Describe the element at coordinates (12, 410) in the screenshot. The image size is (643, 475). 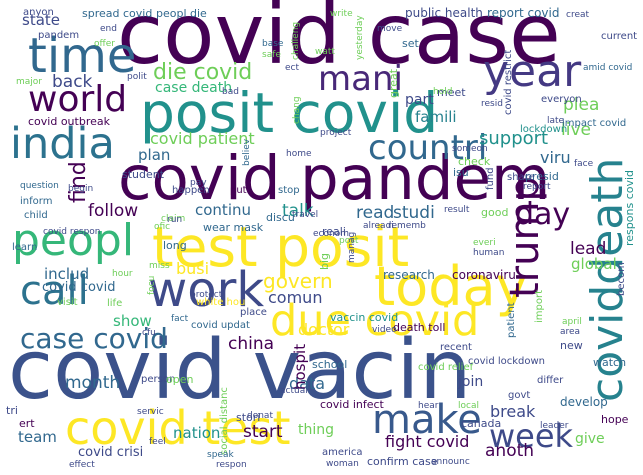
I see `cloud-word: tri` at that location.